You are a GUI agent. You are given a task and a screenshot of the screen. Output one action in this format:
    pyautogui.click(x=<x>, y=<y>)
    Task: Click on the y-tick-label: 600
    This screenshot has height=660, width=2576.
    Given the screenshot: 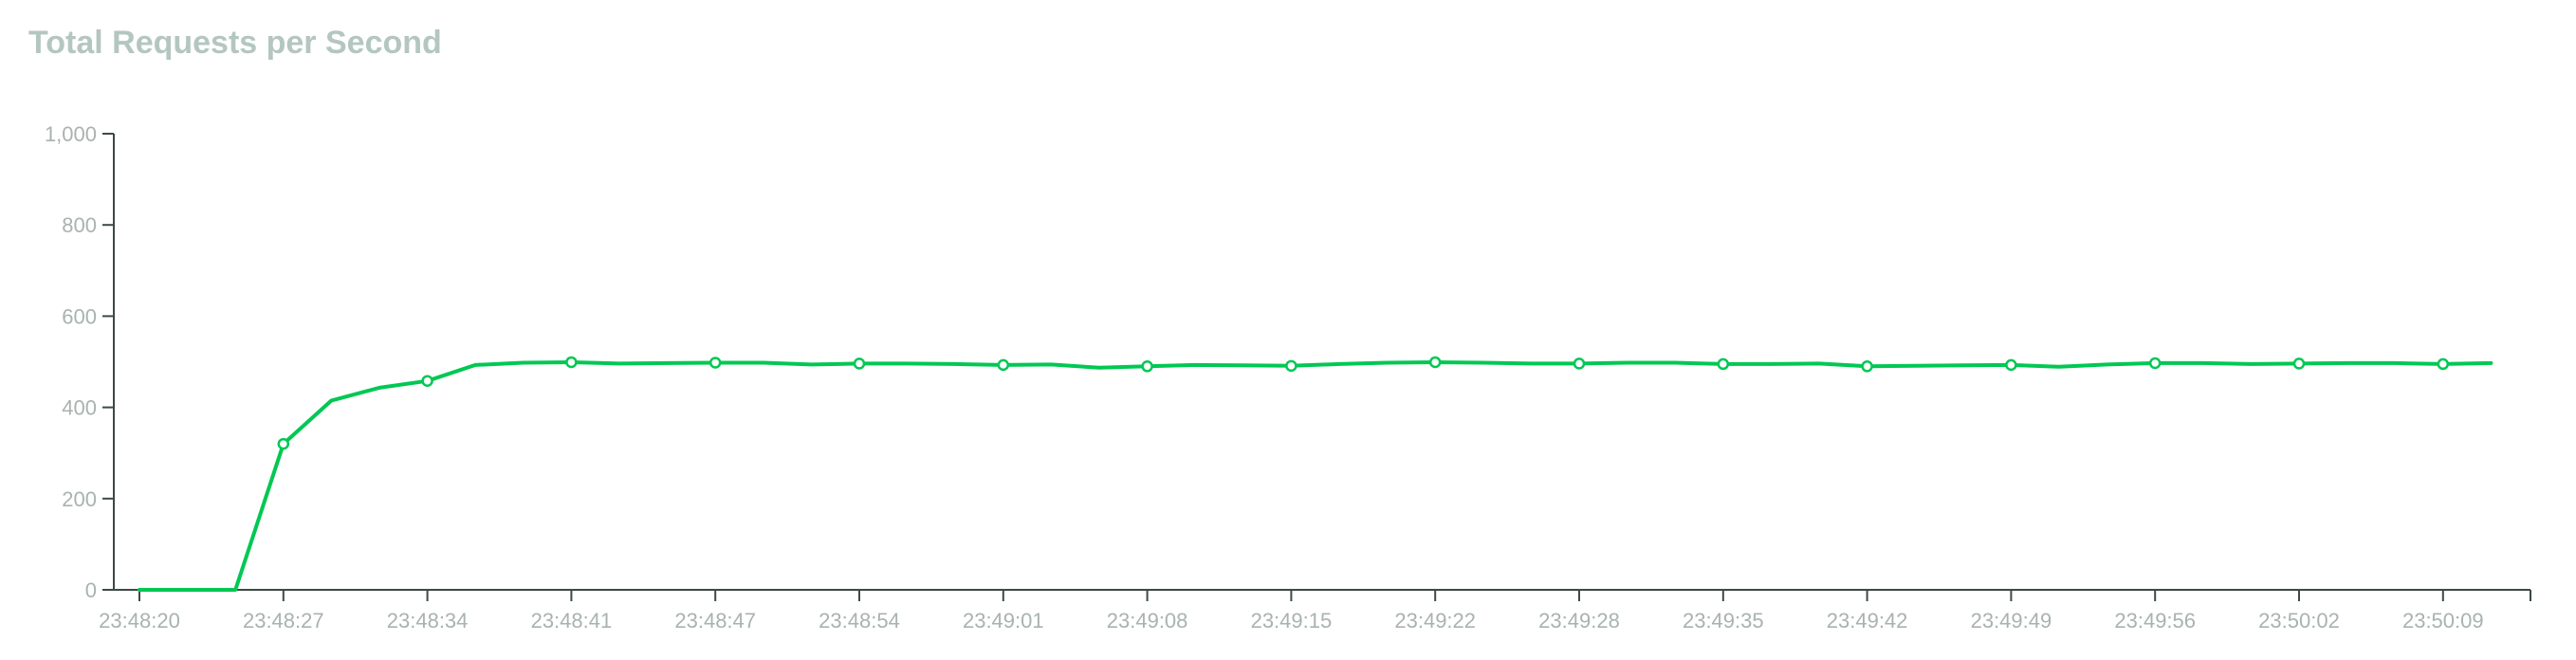 What is the action you would take?
    pyautogui.click(x=79, y=316)
    